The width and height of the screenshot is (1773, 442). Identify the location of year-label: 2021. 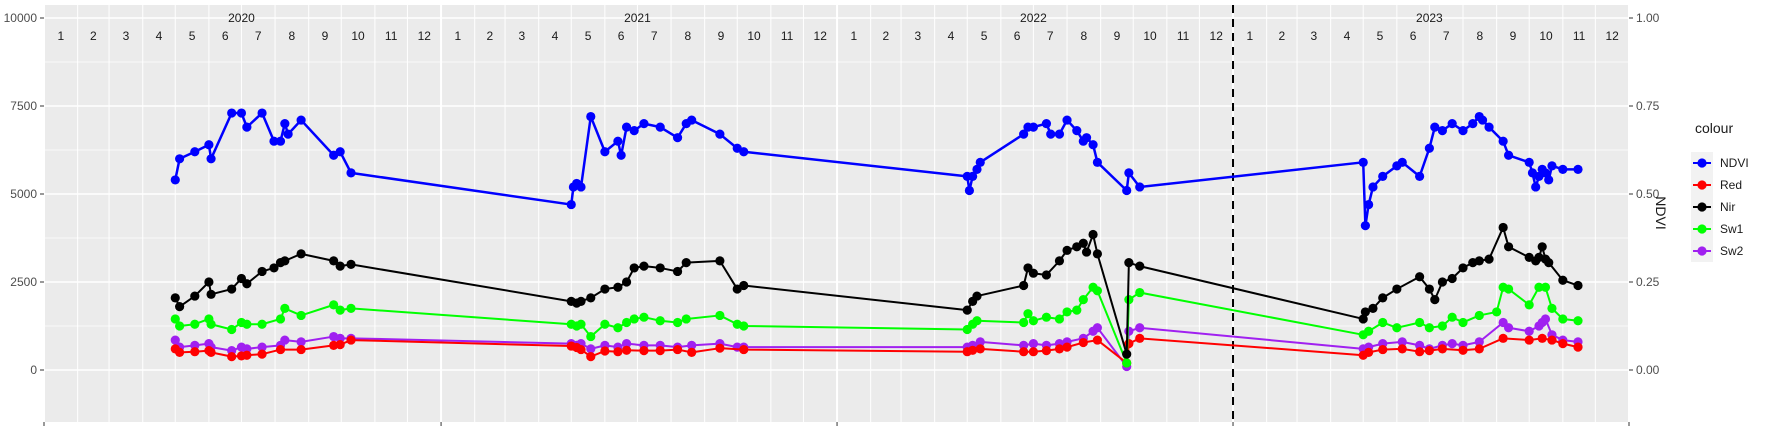
(637, 18).